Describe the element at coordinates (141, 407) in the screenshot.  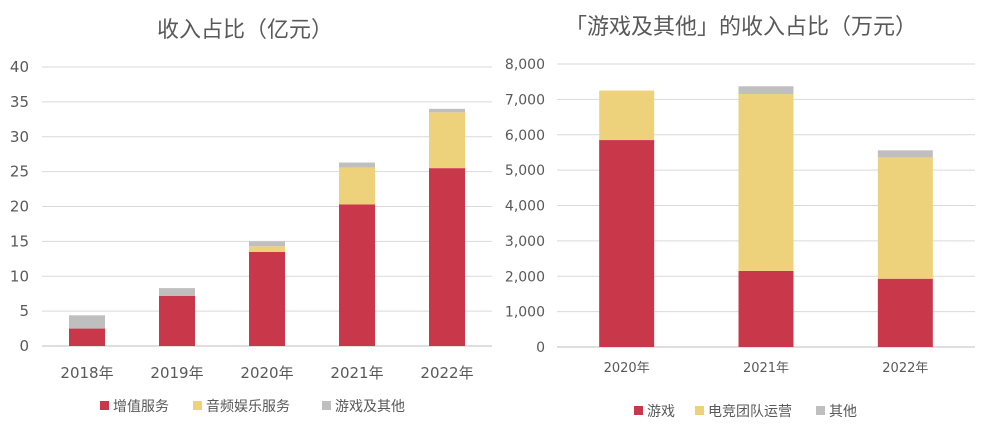
I see `legend-label: 增值服务` at that location.